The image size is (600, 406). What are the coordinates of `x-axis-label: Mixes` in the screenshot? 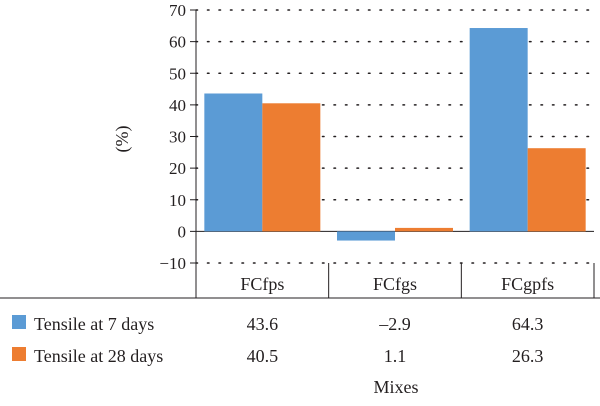 It's located at (396, 387).